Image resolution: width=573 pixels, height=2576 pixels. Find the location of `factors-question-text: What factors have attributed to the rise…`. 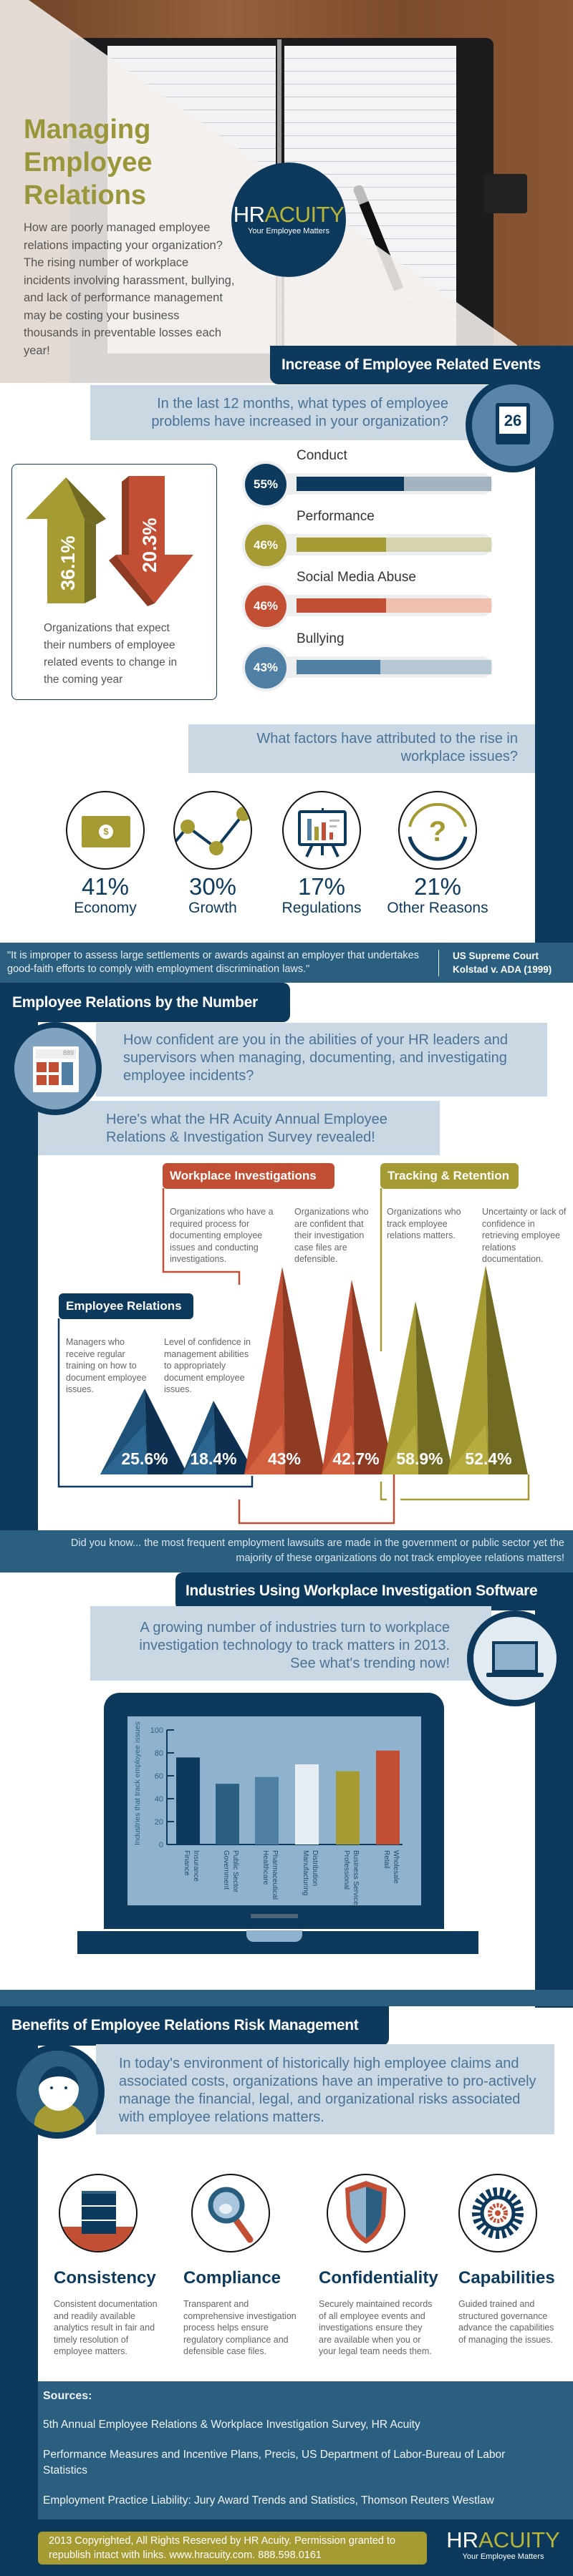

factors-question-text: What factors have attributed to the rise… is located at coordinates (387, 748).